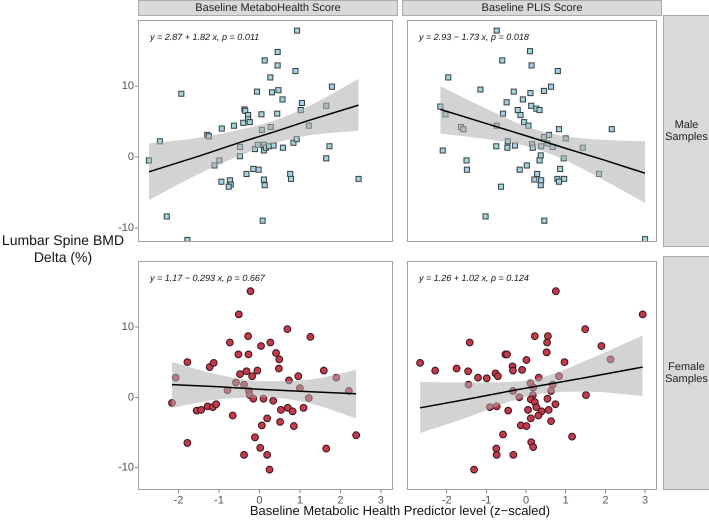  What do you see at coordinates (207, 278) in the screenshot?
I see `annotation: y = 1.17 − 0.293 x, p = 0.667` at bounding box center [207, 278].